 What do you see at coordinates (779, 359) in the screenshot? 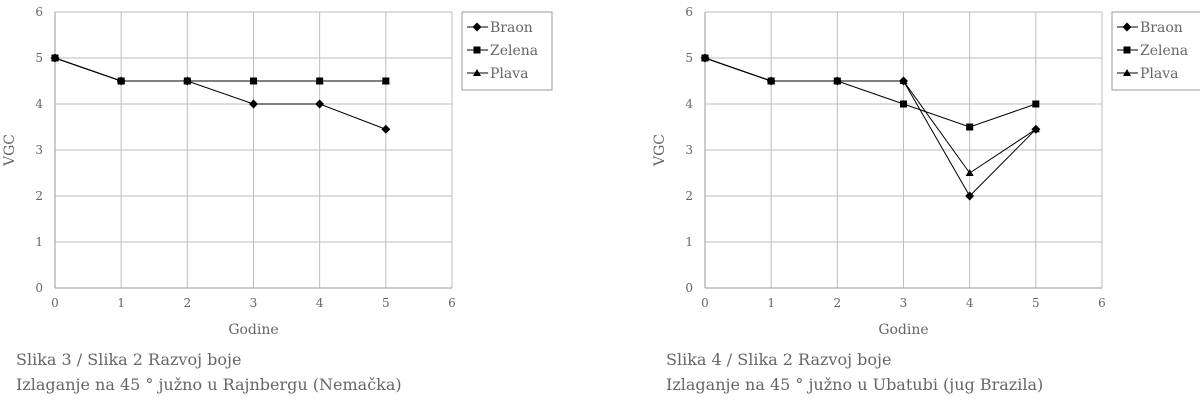
I see `caption-line-1: Slika 4 / Slika 2 Razvoj boje` at bounding box center [779, 359].